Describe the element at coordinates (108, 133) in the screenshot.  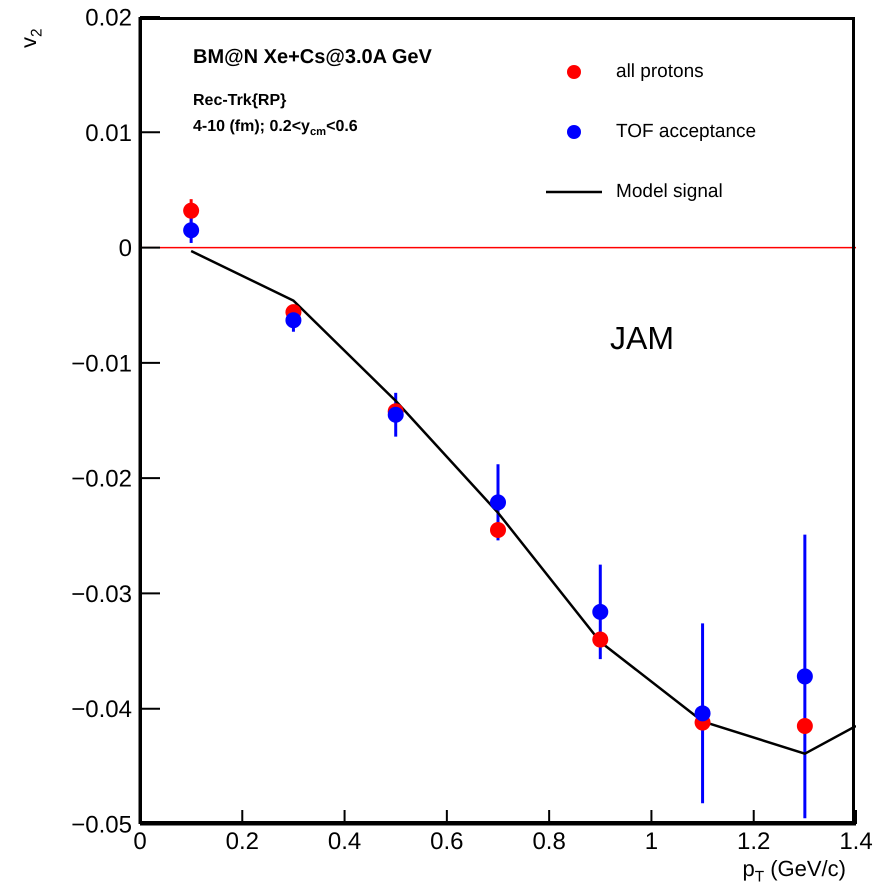
I see `y-tick-label: 0.01` at that location.